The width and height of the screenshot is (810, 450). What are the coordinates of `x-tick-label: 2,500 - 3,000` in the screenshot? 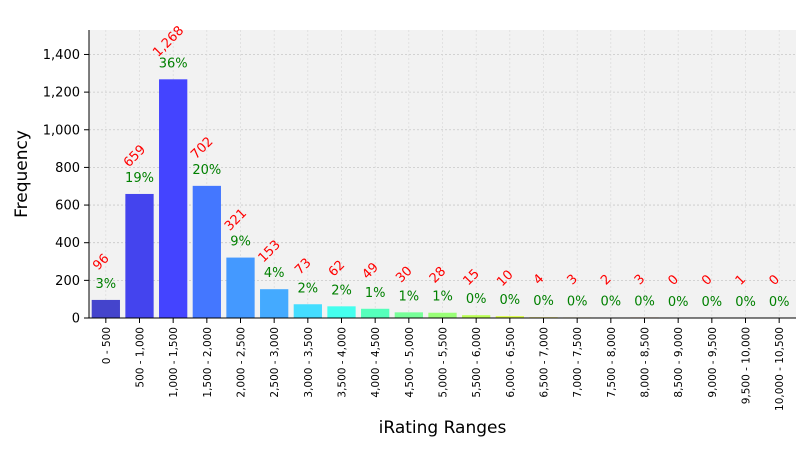 It's located at (275, 362).